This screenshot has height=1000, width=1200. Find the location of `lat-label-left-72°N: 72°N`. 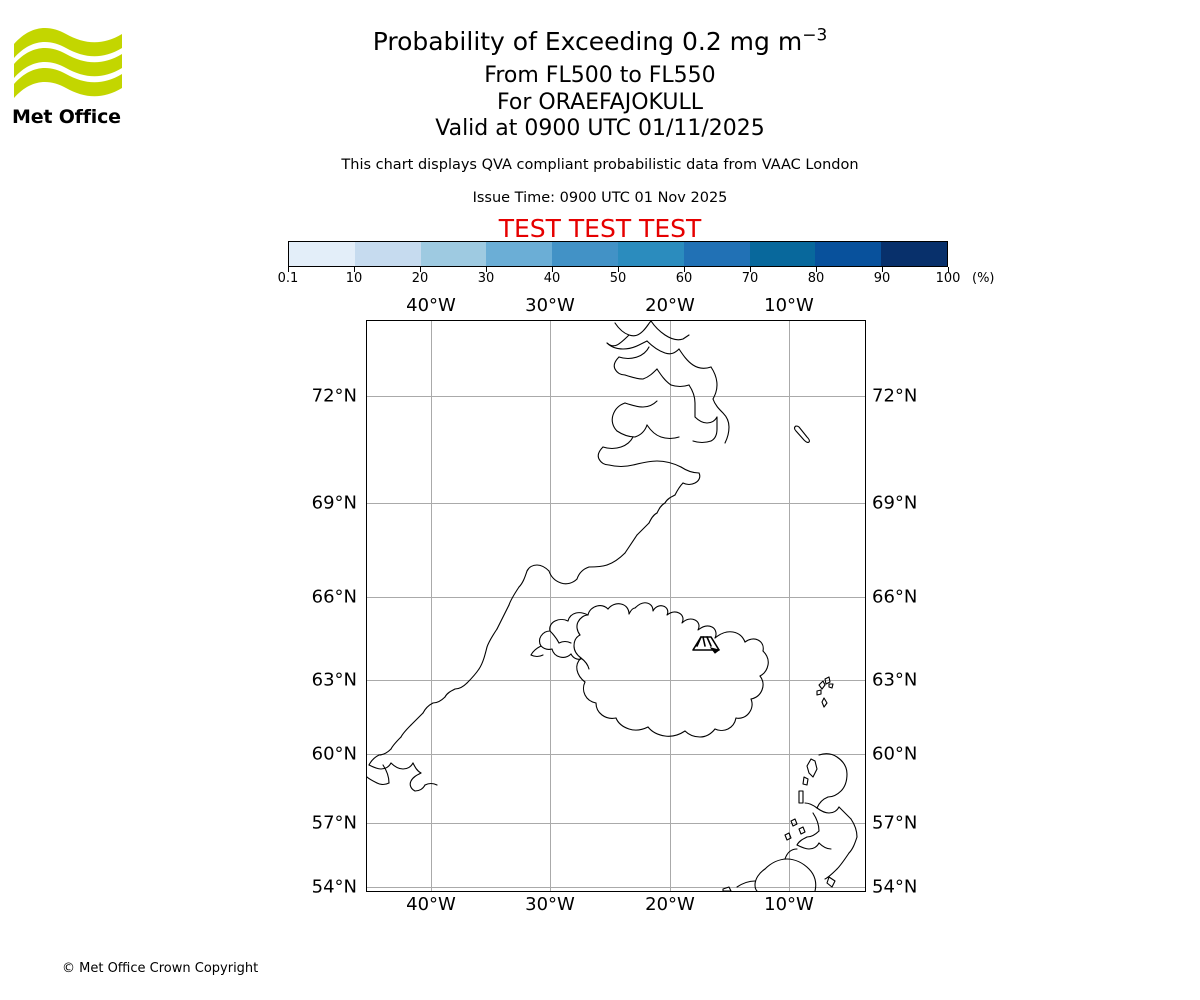

lat-label-left-72°N: 72°N is located at coordinates (334, 396).